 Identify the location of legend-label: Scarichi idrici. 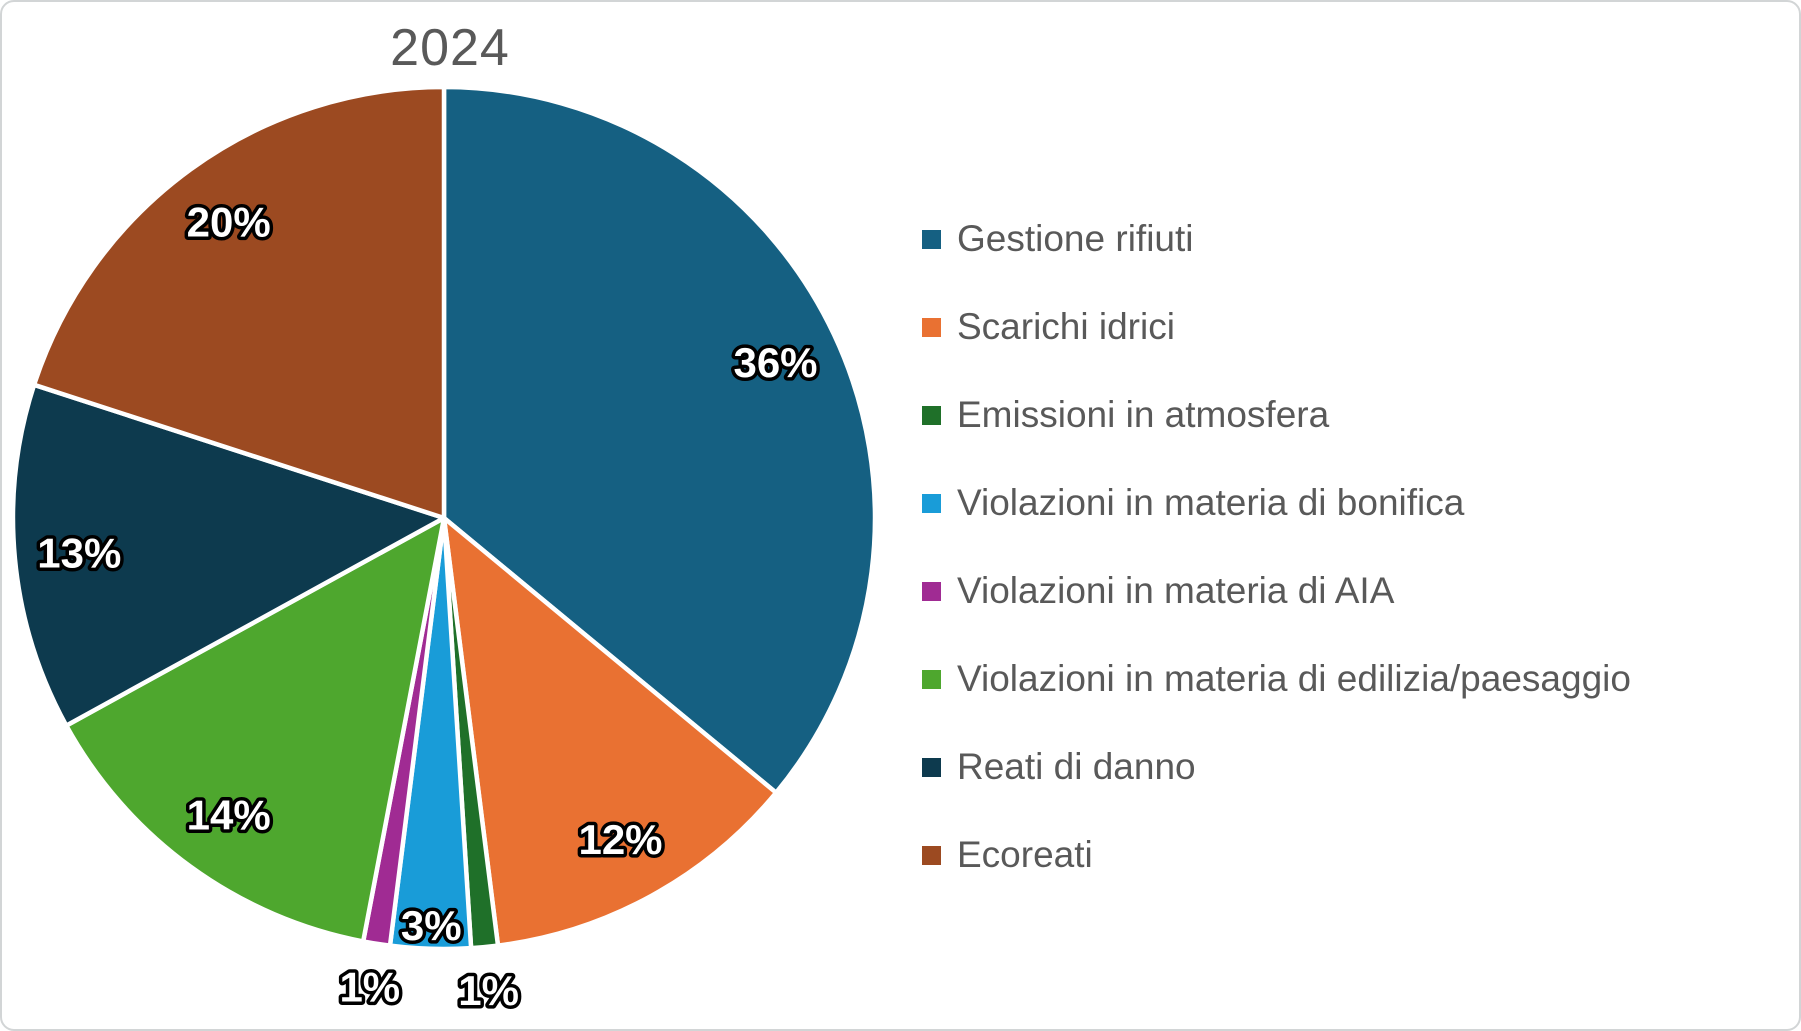
(1066, 326).